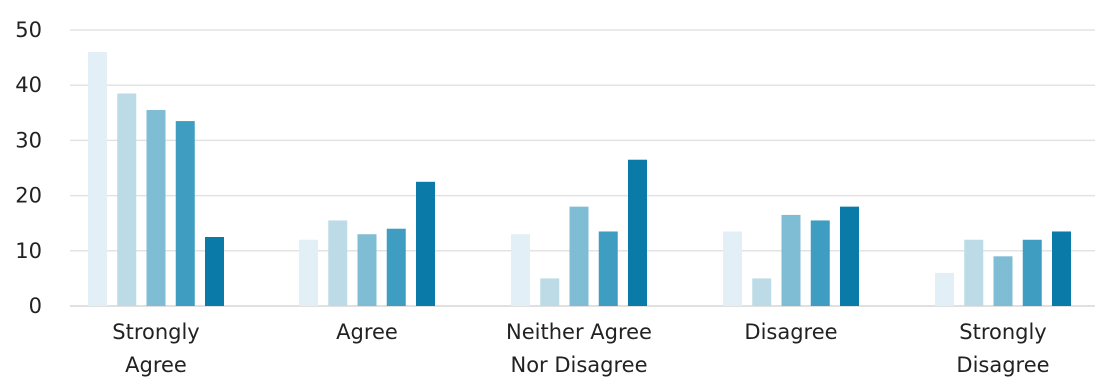 The width and height of the screenshot is (1102, 386). Describe the element at coordinates (28, 196) in the screenshot. I see `y-tick-label: 20` at that location.